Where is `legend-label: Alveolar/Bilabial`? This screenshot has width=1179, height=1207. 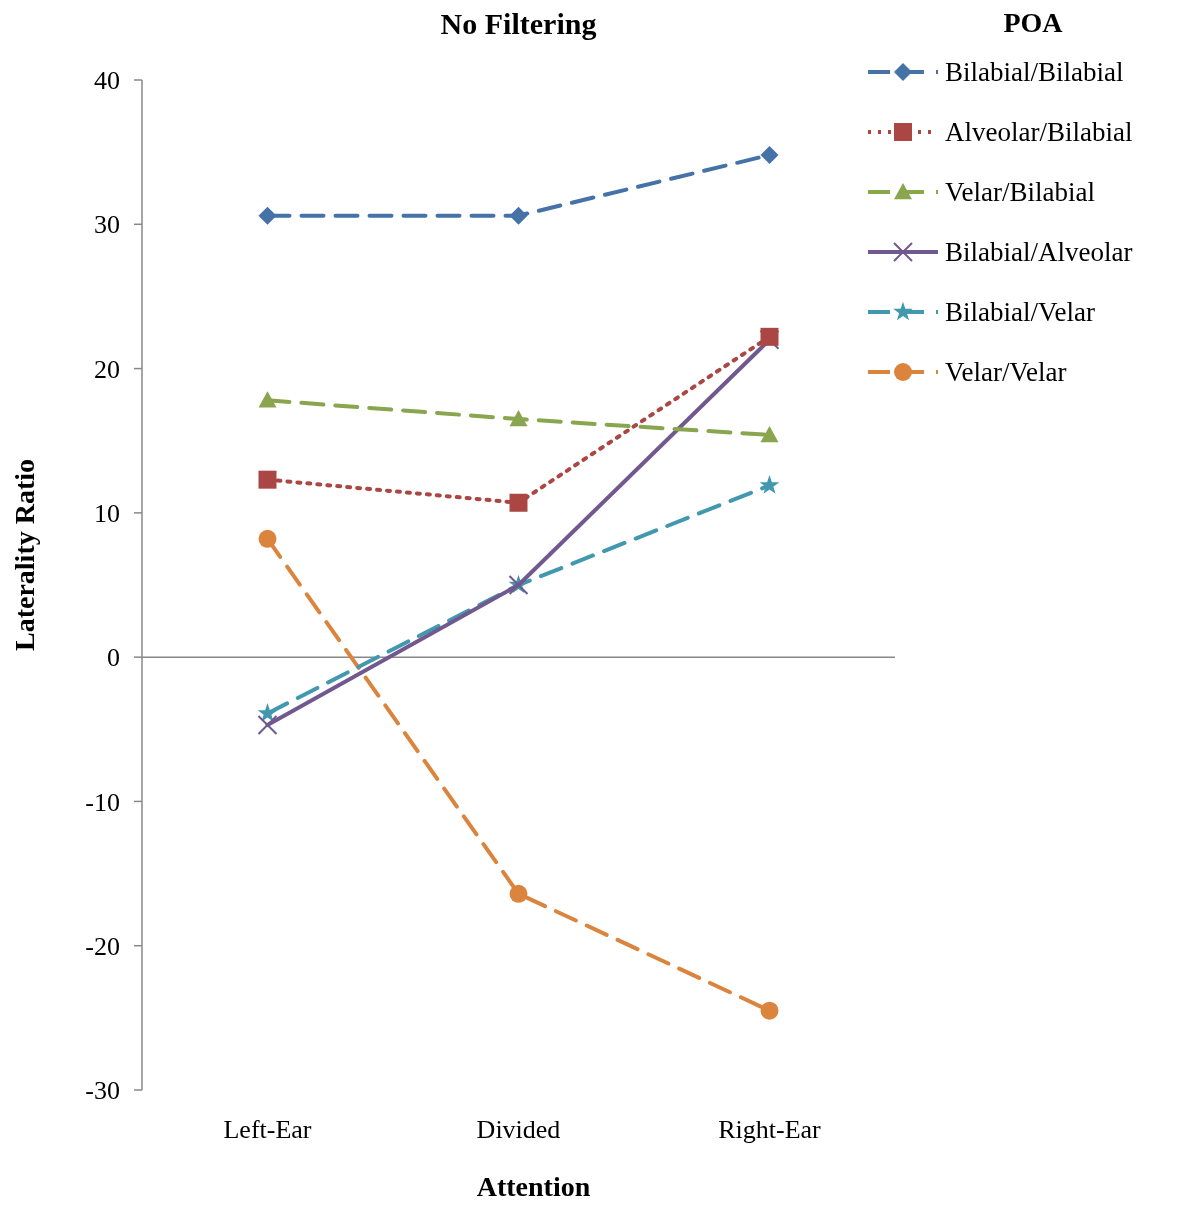
legend-label: Alveolar/Bilabial is located at coordinates (1039, 132).